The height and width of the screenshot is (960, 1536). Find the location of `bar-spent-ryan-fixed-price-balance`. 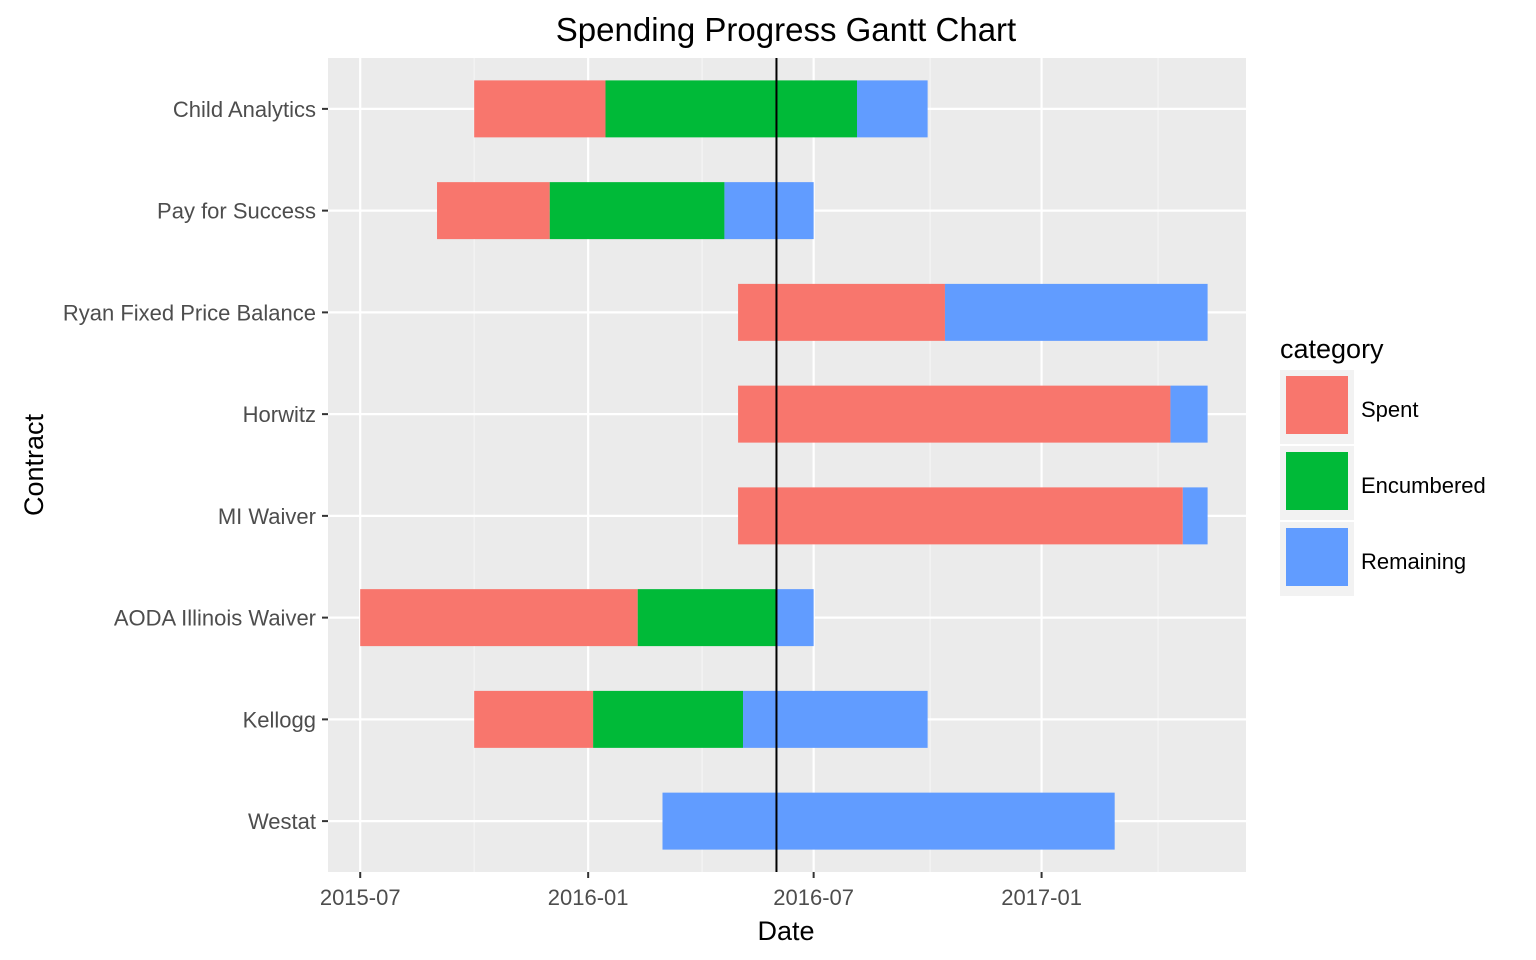

bar-spent-ryan-fixed-price-balance is located at coordinates (841, 312).